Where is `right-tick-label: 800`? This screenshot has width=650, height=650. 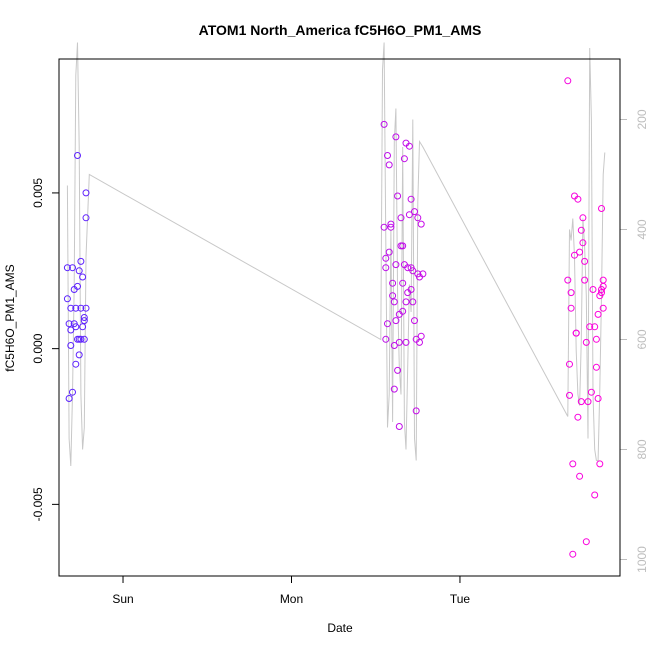 right-tick-label: 800 is located at coordinates (642, 449).